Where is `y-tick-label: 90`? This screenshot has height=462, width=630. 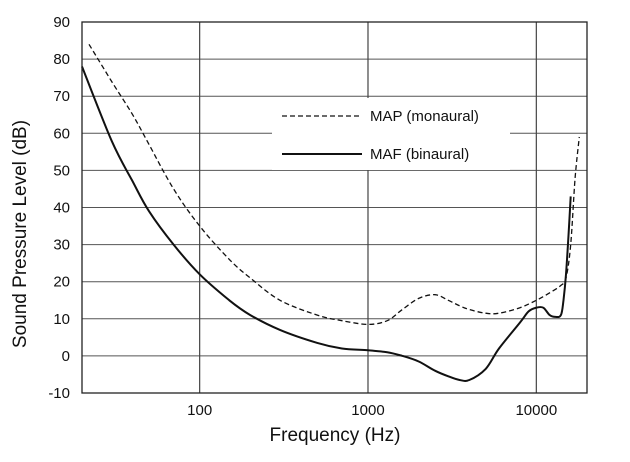
y-tick-label: 90 is located at coordinates (61, 22).